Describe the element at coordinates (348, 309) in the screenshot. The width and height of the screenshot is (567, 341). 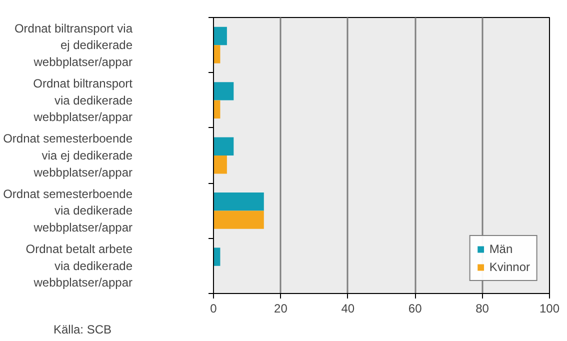
I see `x-tick-label: 40` at that location.